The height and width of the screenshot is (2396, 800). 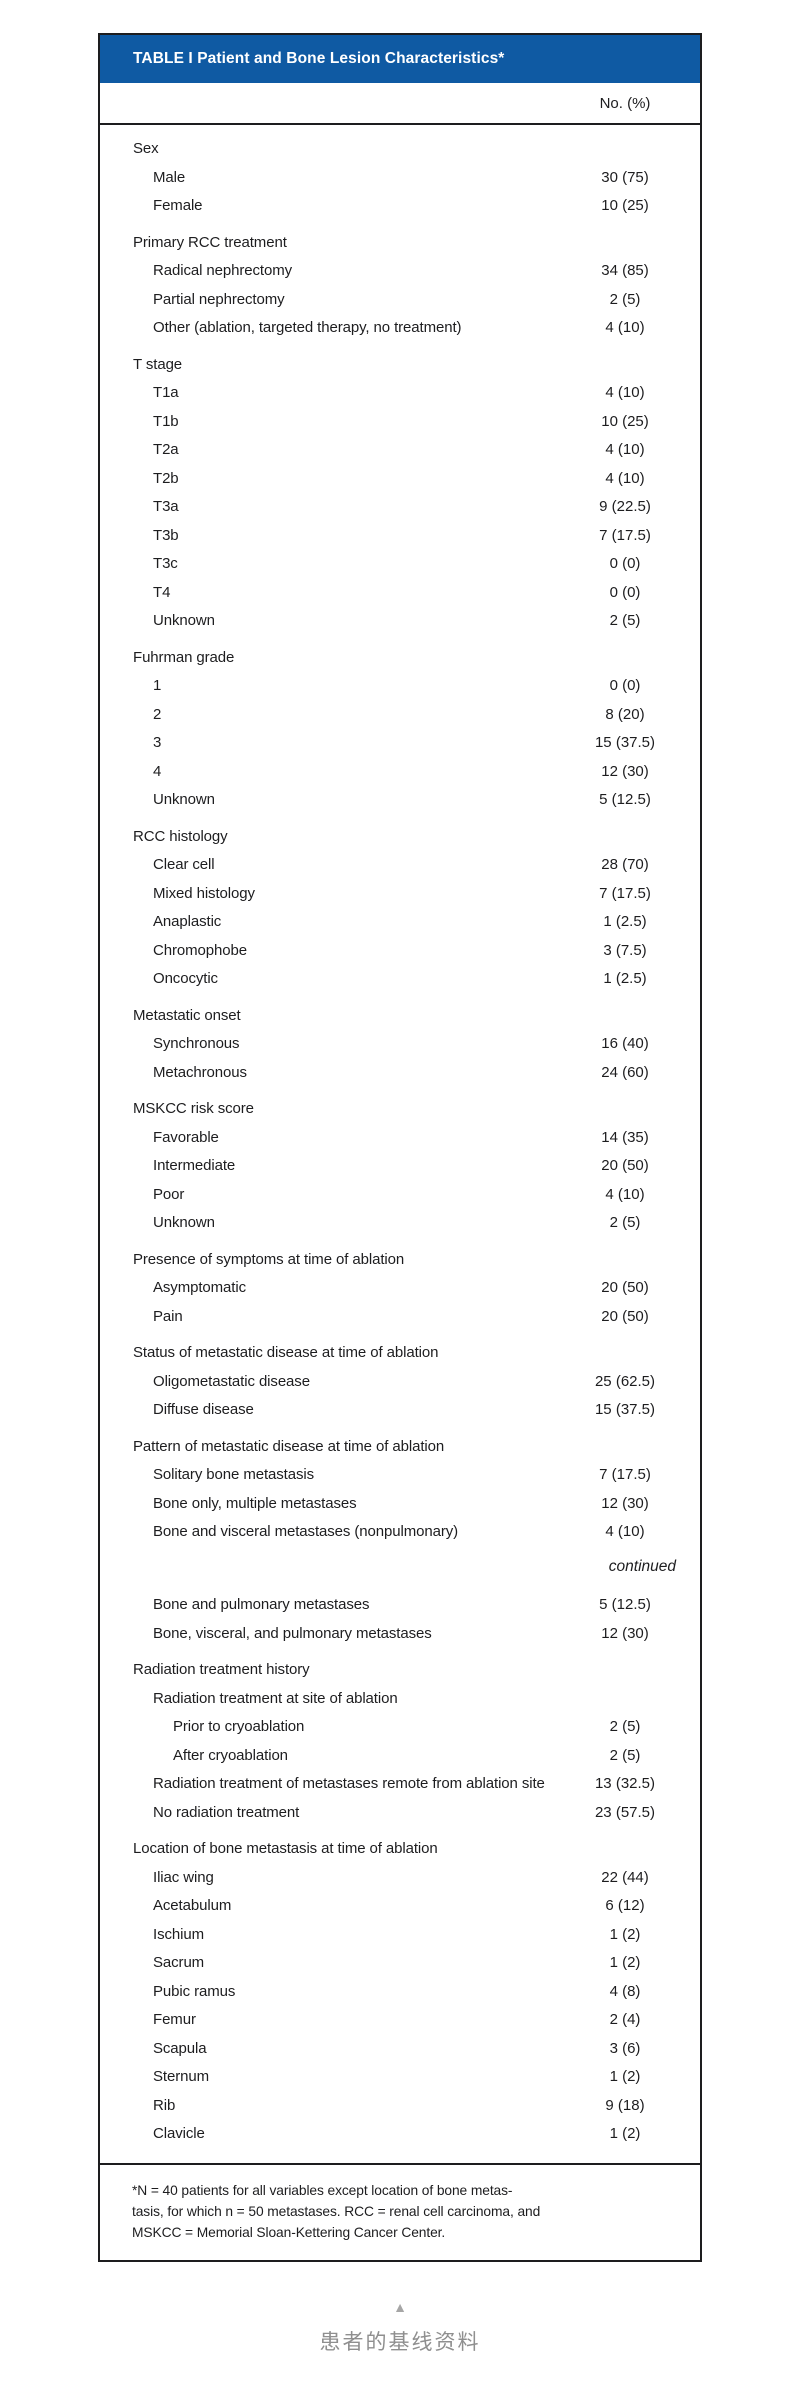 What do you see at coordinates (625, 2048) in the screenshot?
I see `row-value: 3 (6)` at bounding box center [625, 2048].